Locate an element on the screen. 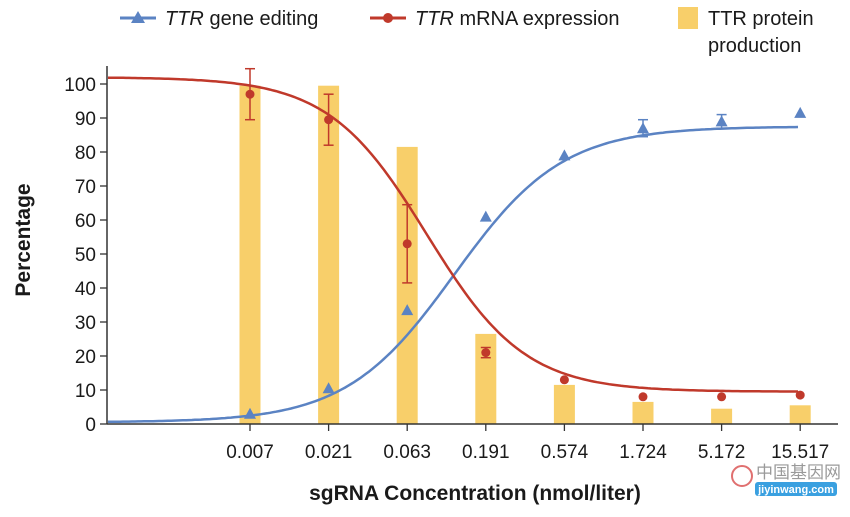 Image resolution: width=850 pixels, height=517 pixels. watermark-url: jiyinwang.com is located at coordinates (795, 490).